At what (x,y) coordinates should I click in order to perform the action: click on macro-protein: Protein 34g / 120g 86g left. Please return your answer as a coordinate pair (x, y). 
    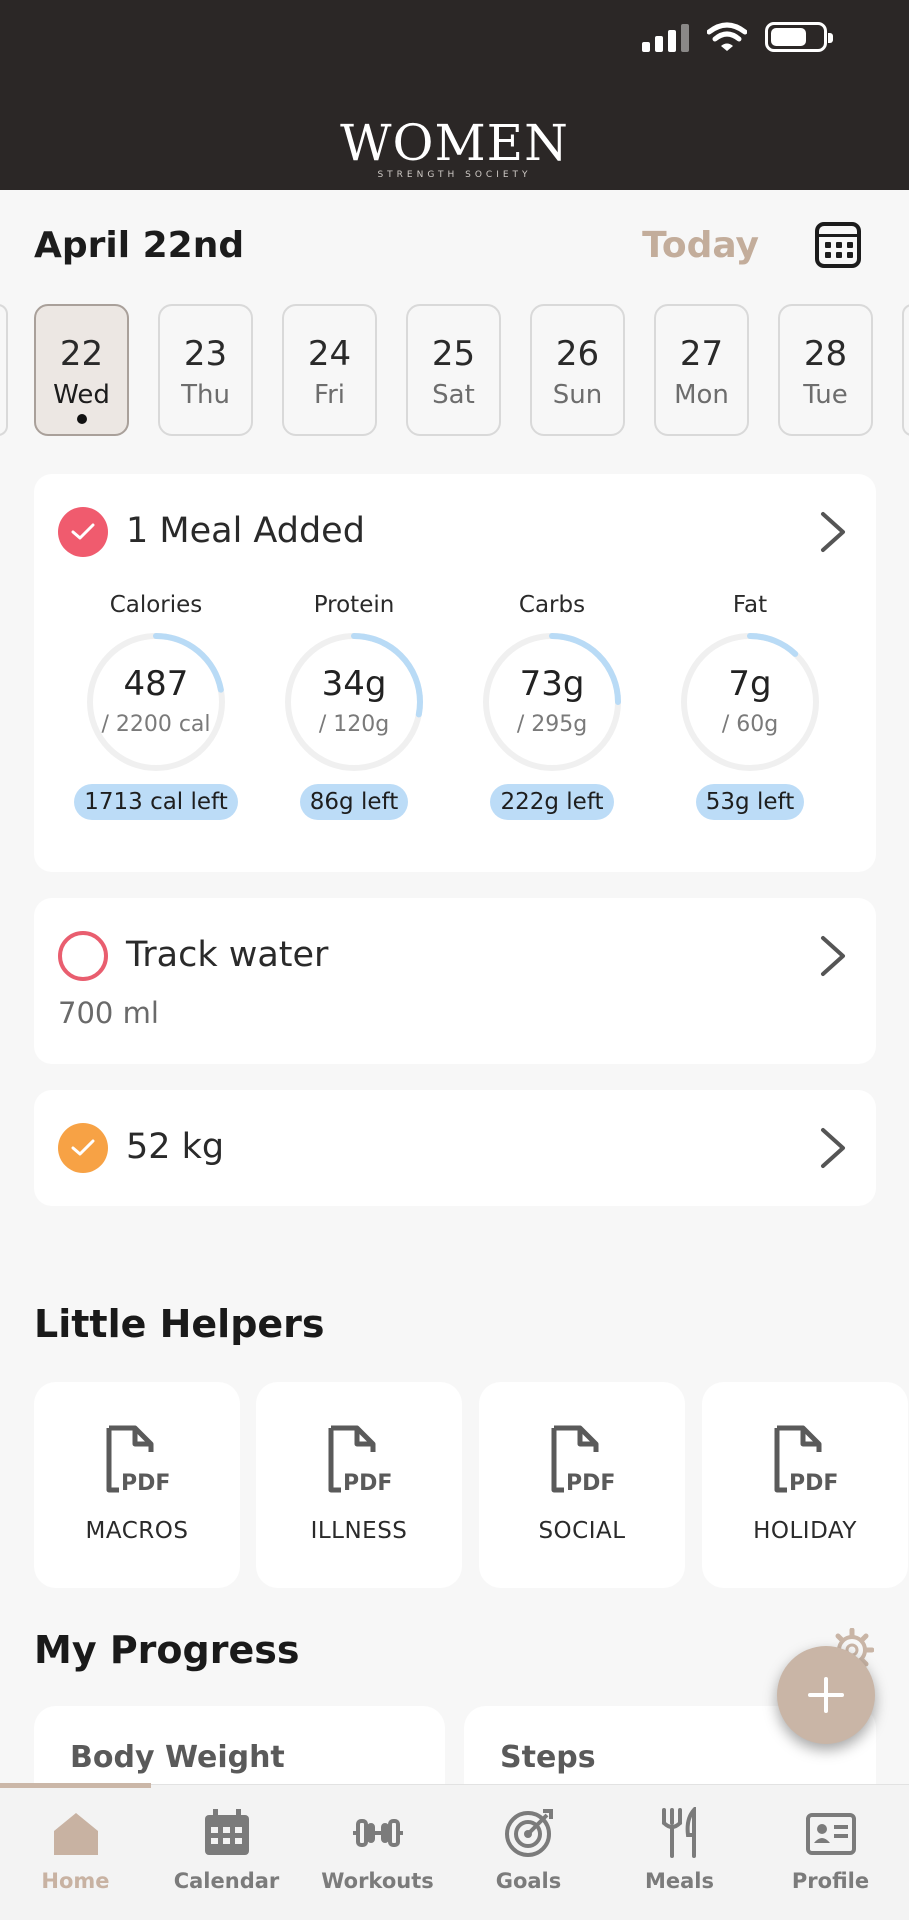
    Looking at the image, I should click on (354, 706).